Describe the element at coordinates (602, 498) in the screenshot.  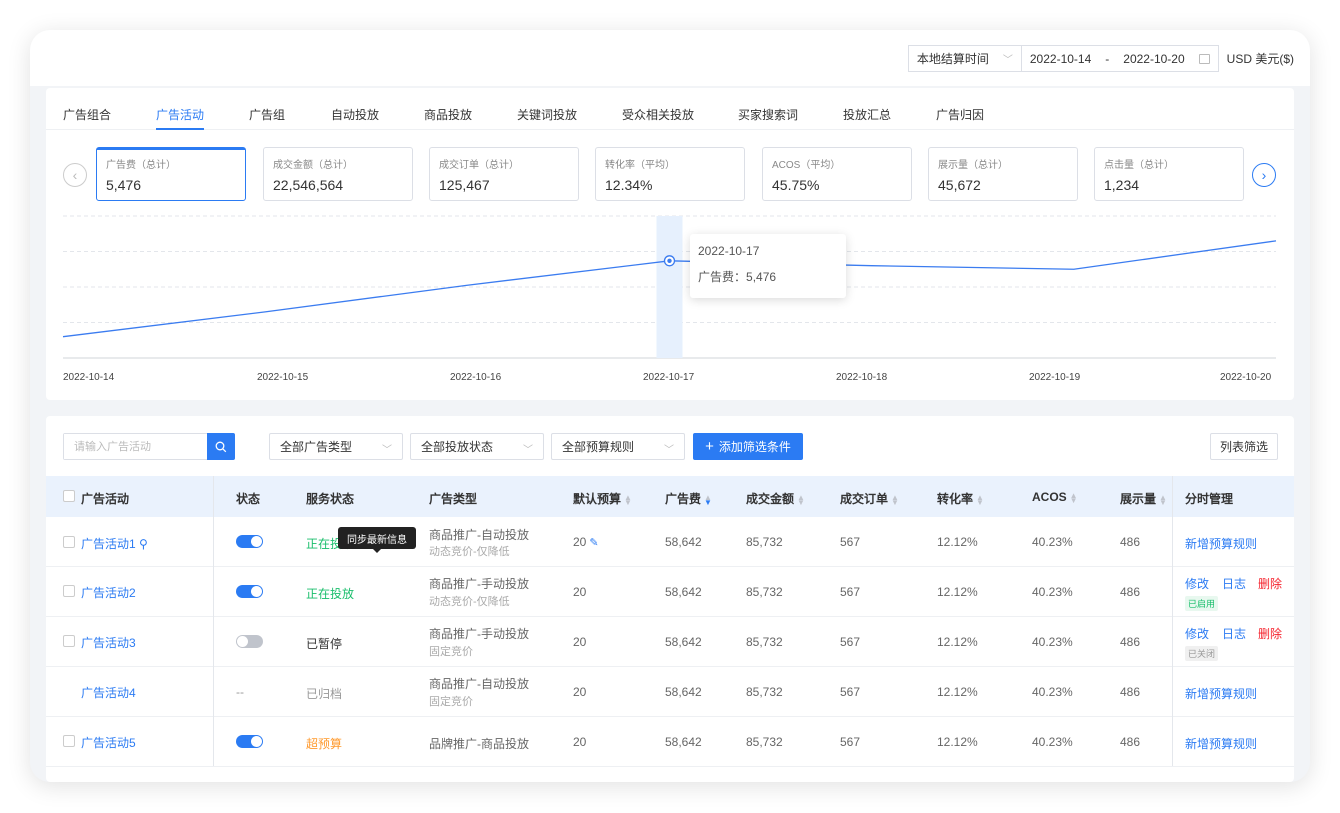
I see `col-default-budget: 默认预算 ▲ ▼` at that location.